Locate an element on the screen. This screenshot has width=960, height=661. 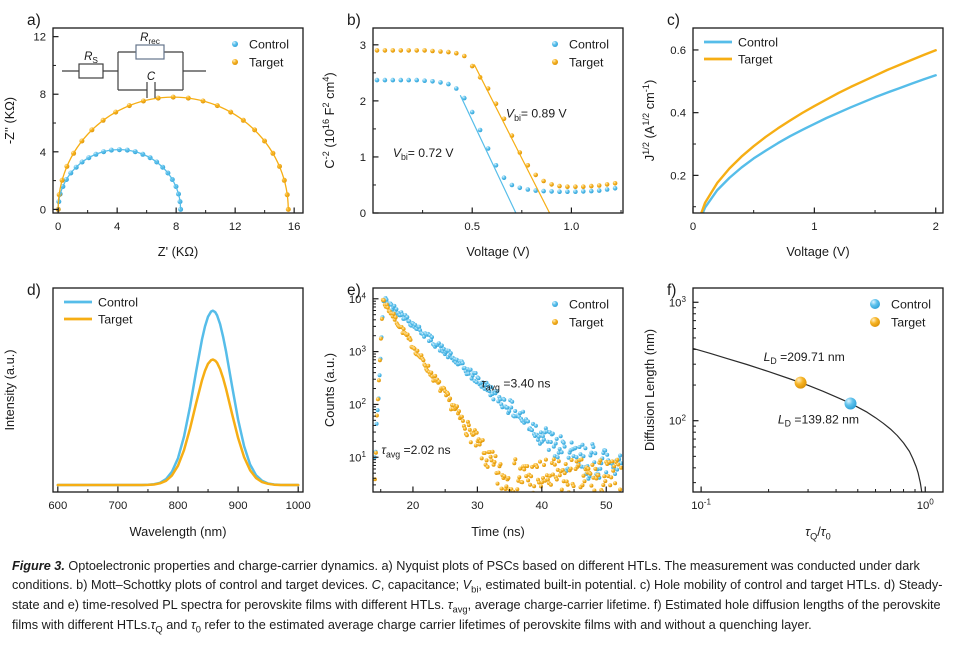
svg-text: 10² is located at coordinates (358, 404).